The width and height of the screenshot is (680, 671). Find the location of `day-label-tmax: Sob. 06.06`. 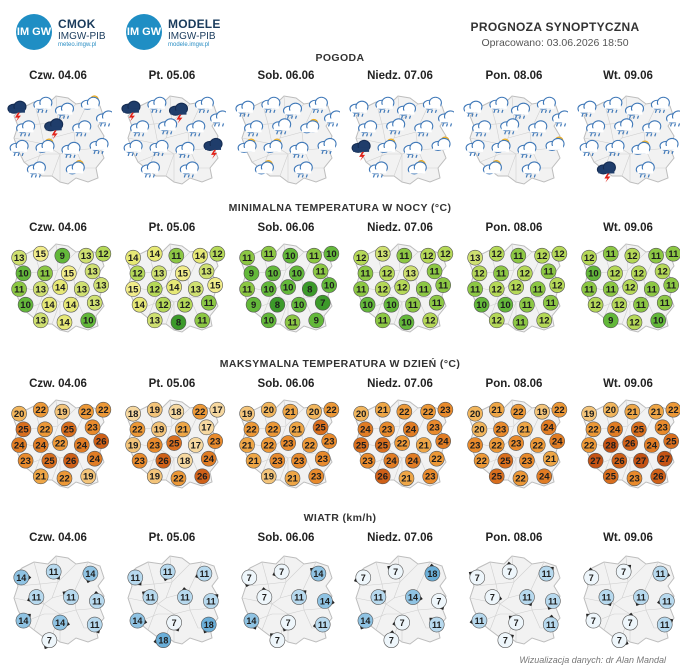

day-label-tmax: Sob. 06.06 is located at coordinates (286, 384).